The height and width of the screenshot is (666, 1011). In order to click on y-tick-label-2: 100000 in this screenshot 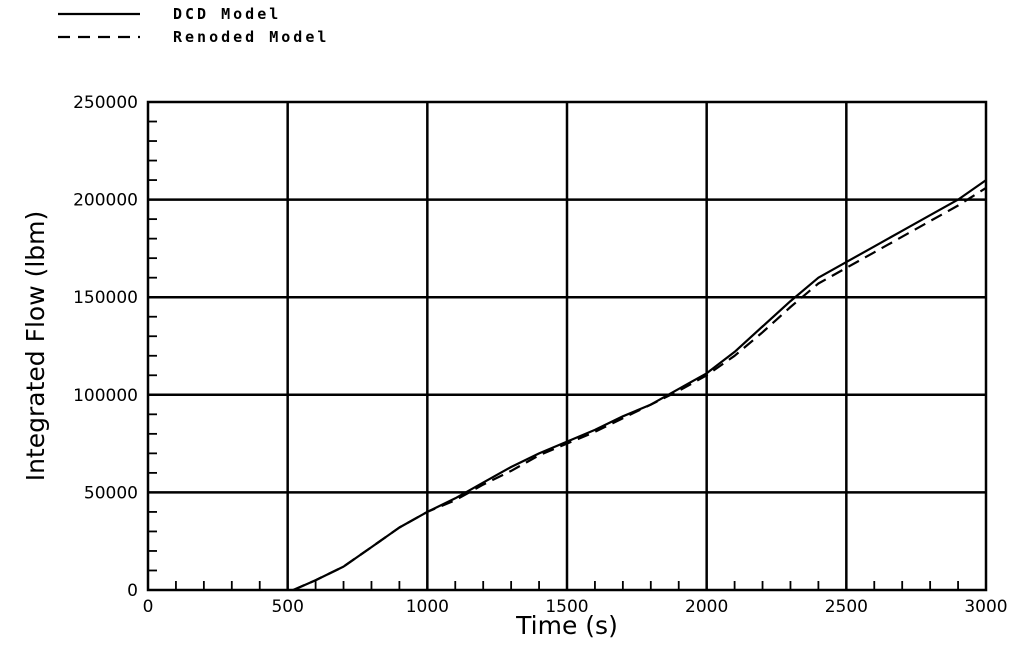, I will do `click(105, 396)`.